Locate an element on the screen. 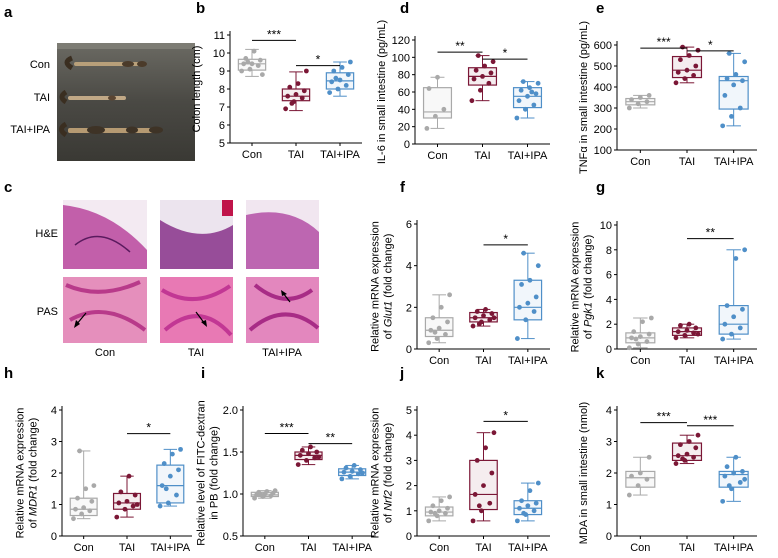 Image resolution: width=778 pixels, height=558 pixels. y-tick-label: 120 is located at coordinates (401, 41).